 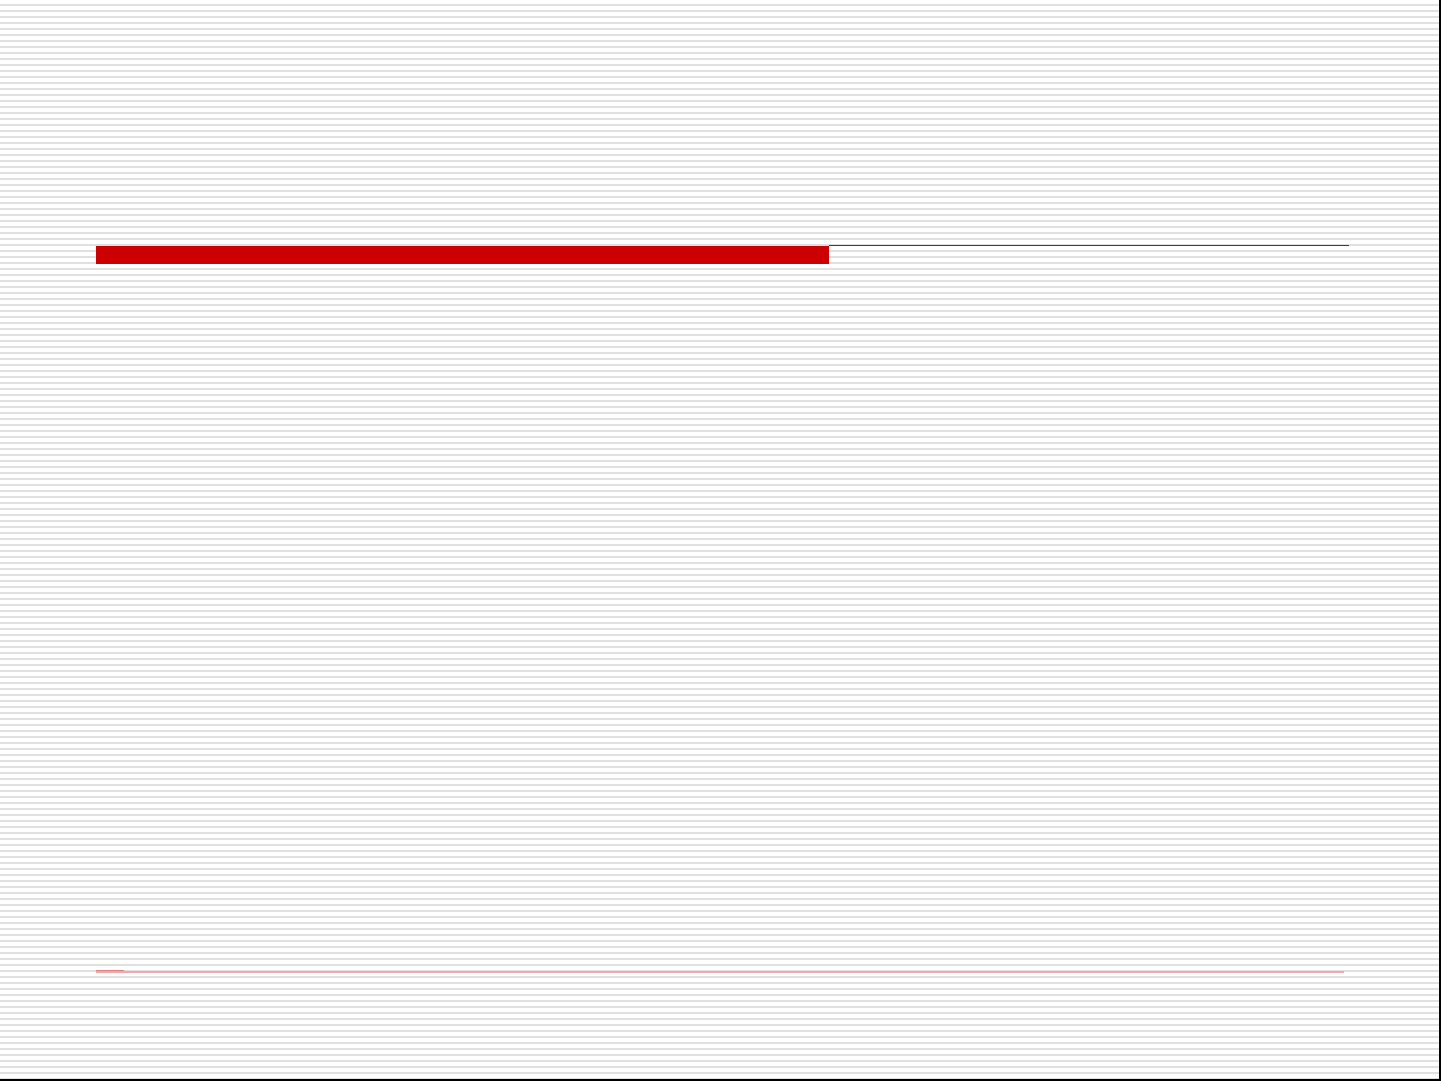 I want to click on title-accent-bar, so click(x=462, y=255).